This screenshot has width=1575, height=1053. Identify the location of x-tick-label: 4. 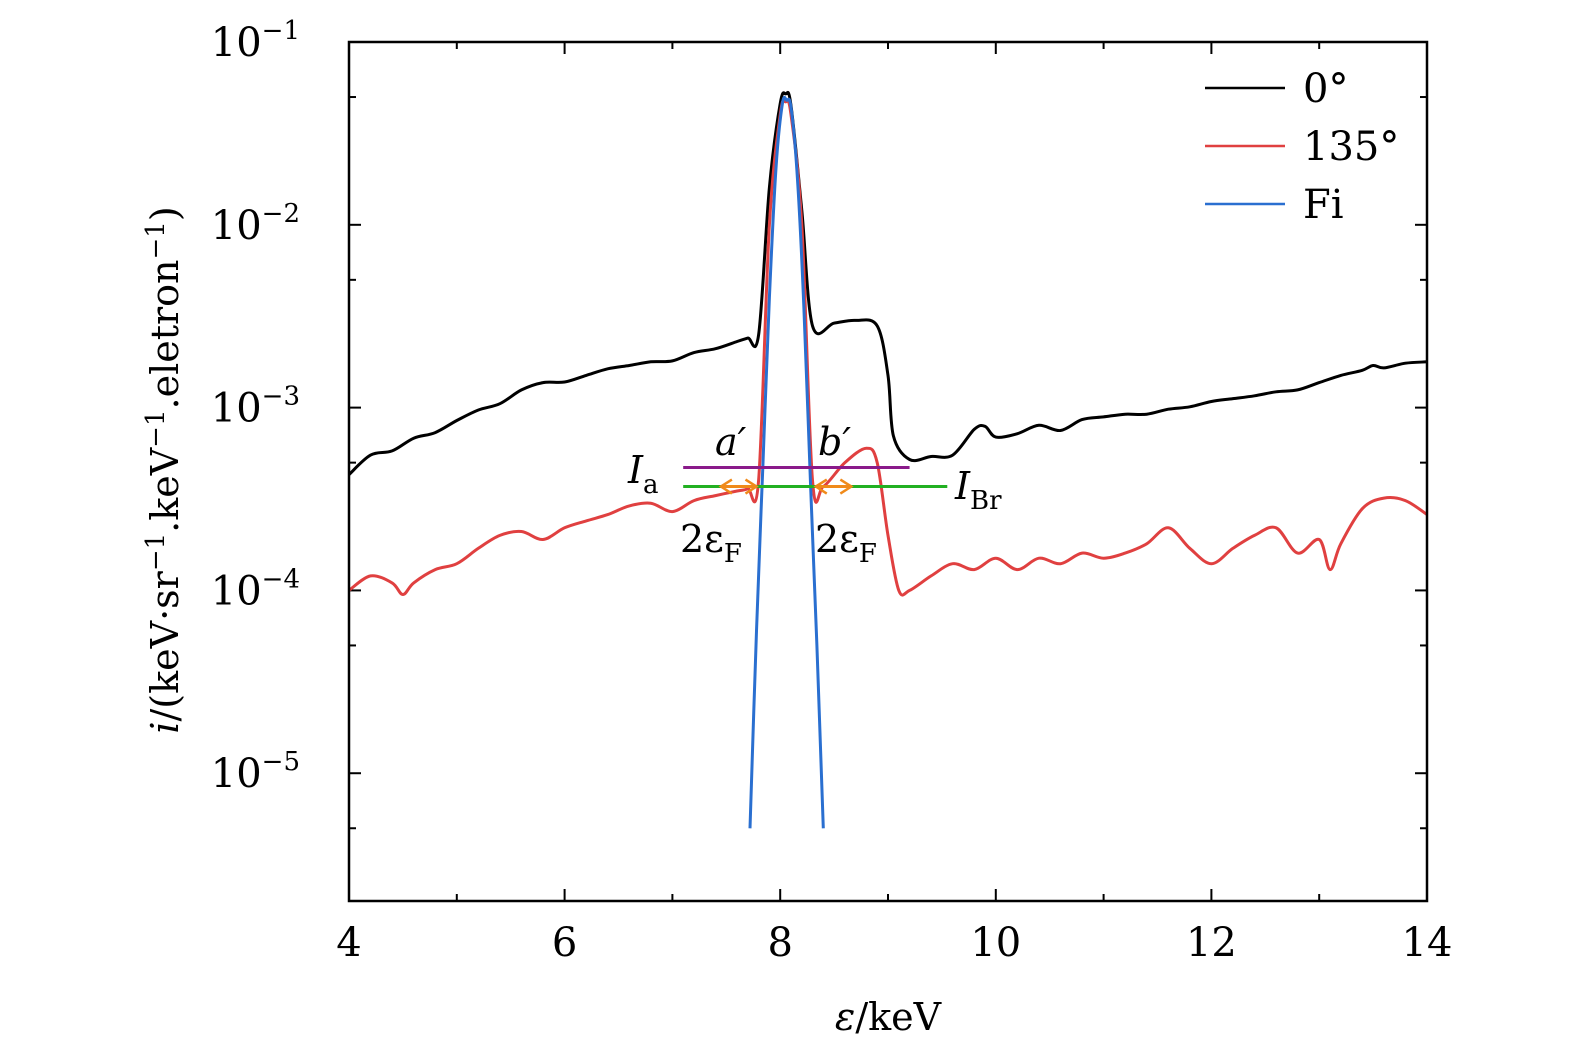
(348, 943).